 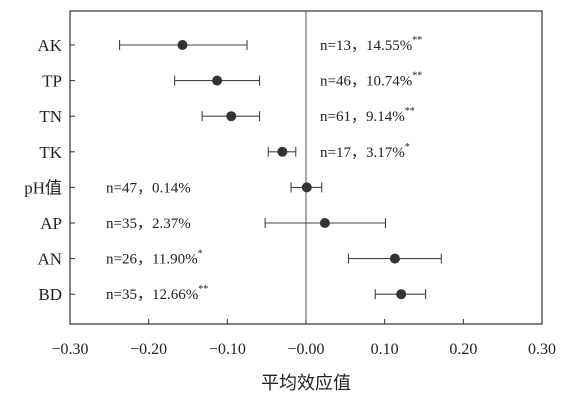 I want to click on y-tick-label: pH值, so click(x=43, y=187).